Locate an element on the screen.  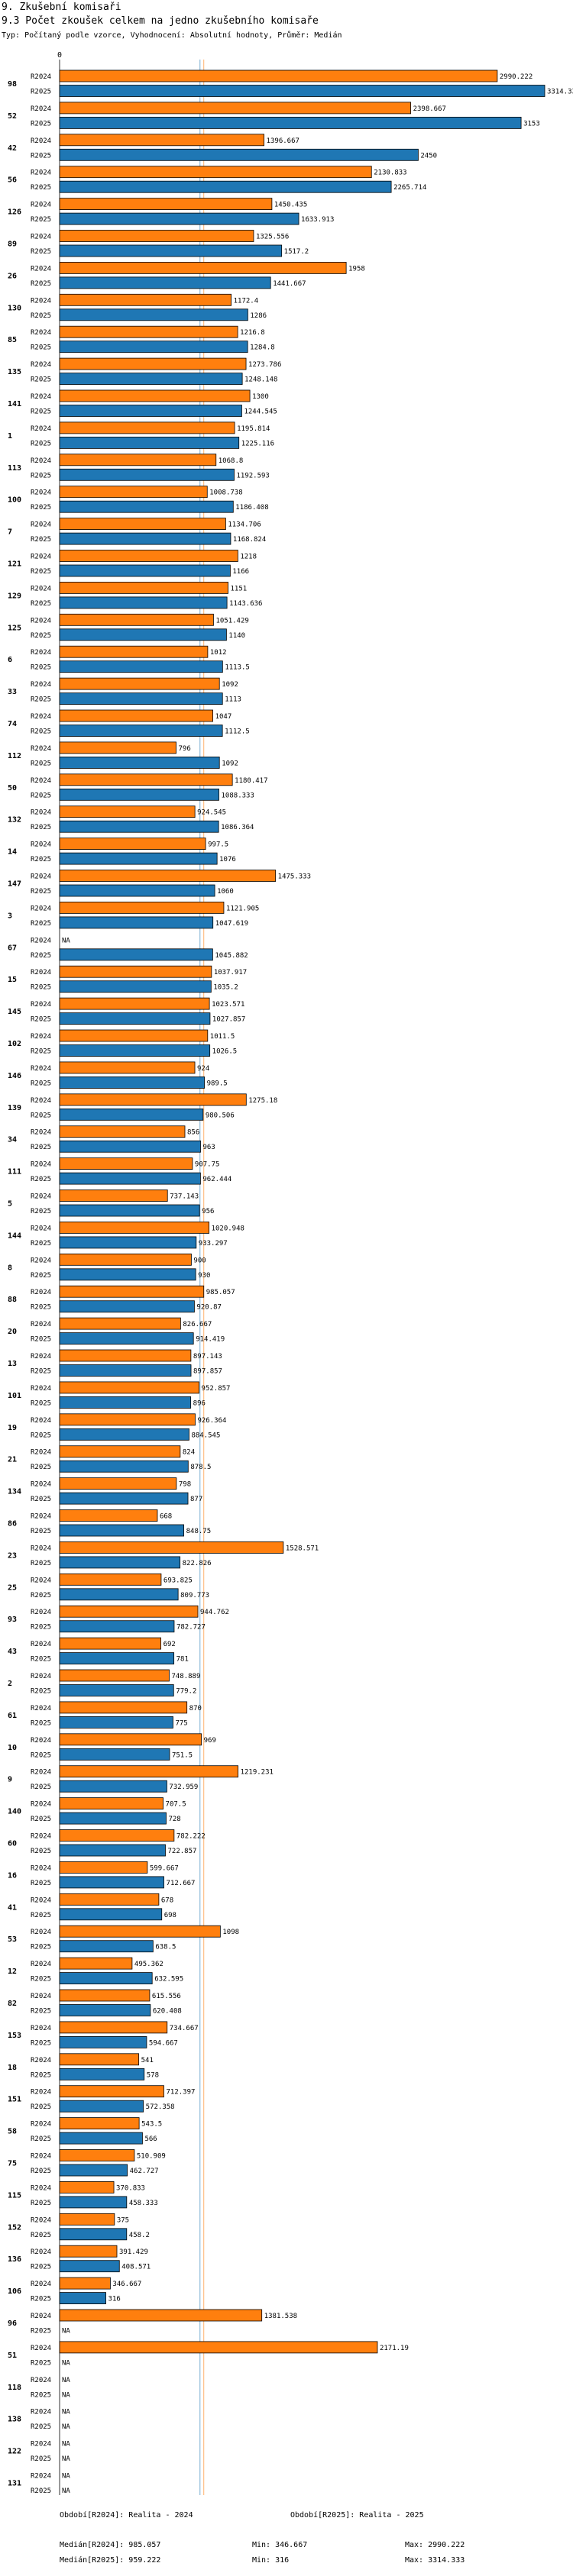
value-label: 1113.5 is located at coordinates (237, 668).